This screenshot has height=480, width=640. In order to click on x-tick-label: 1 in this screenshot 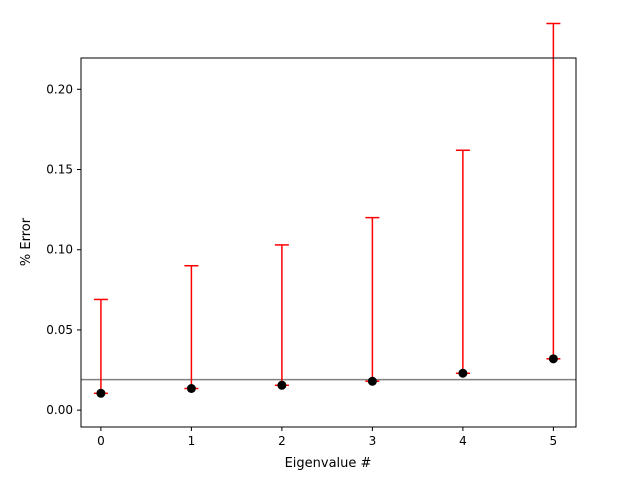, I will do `click(192, 441)`.